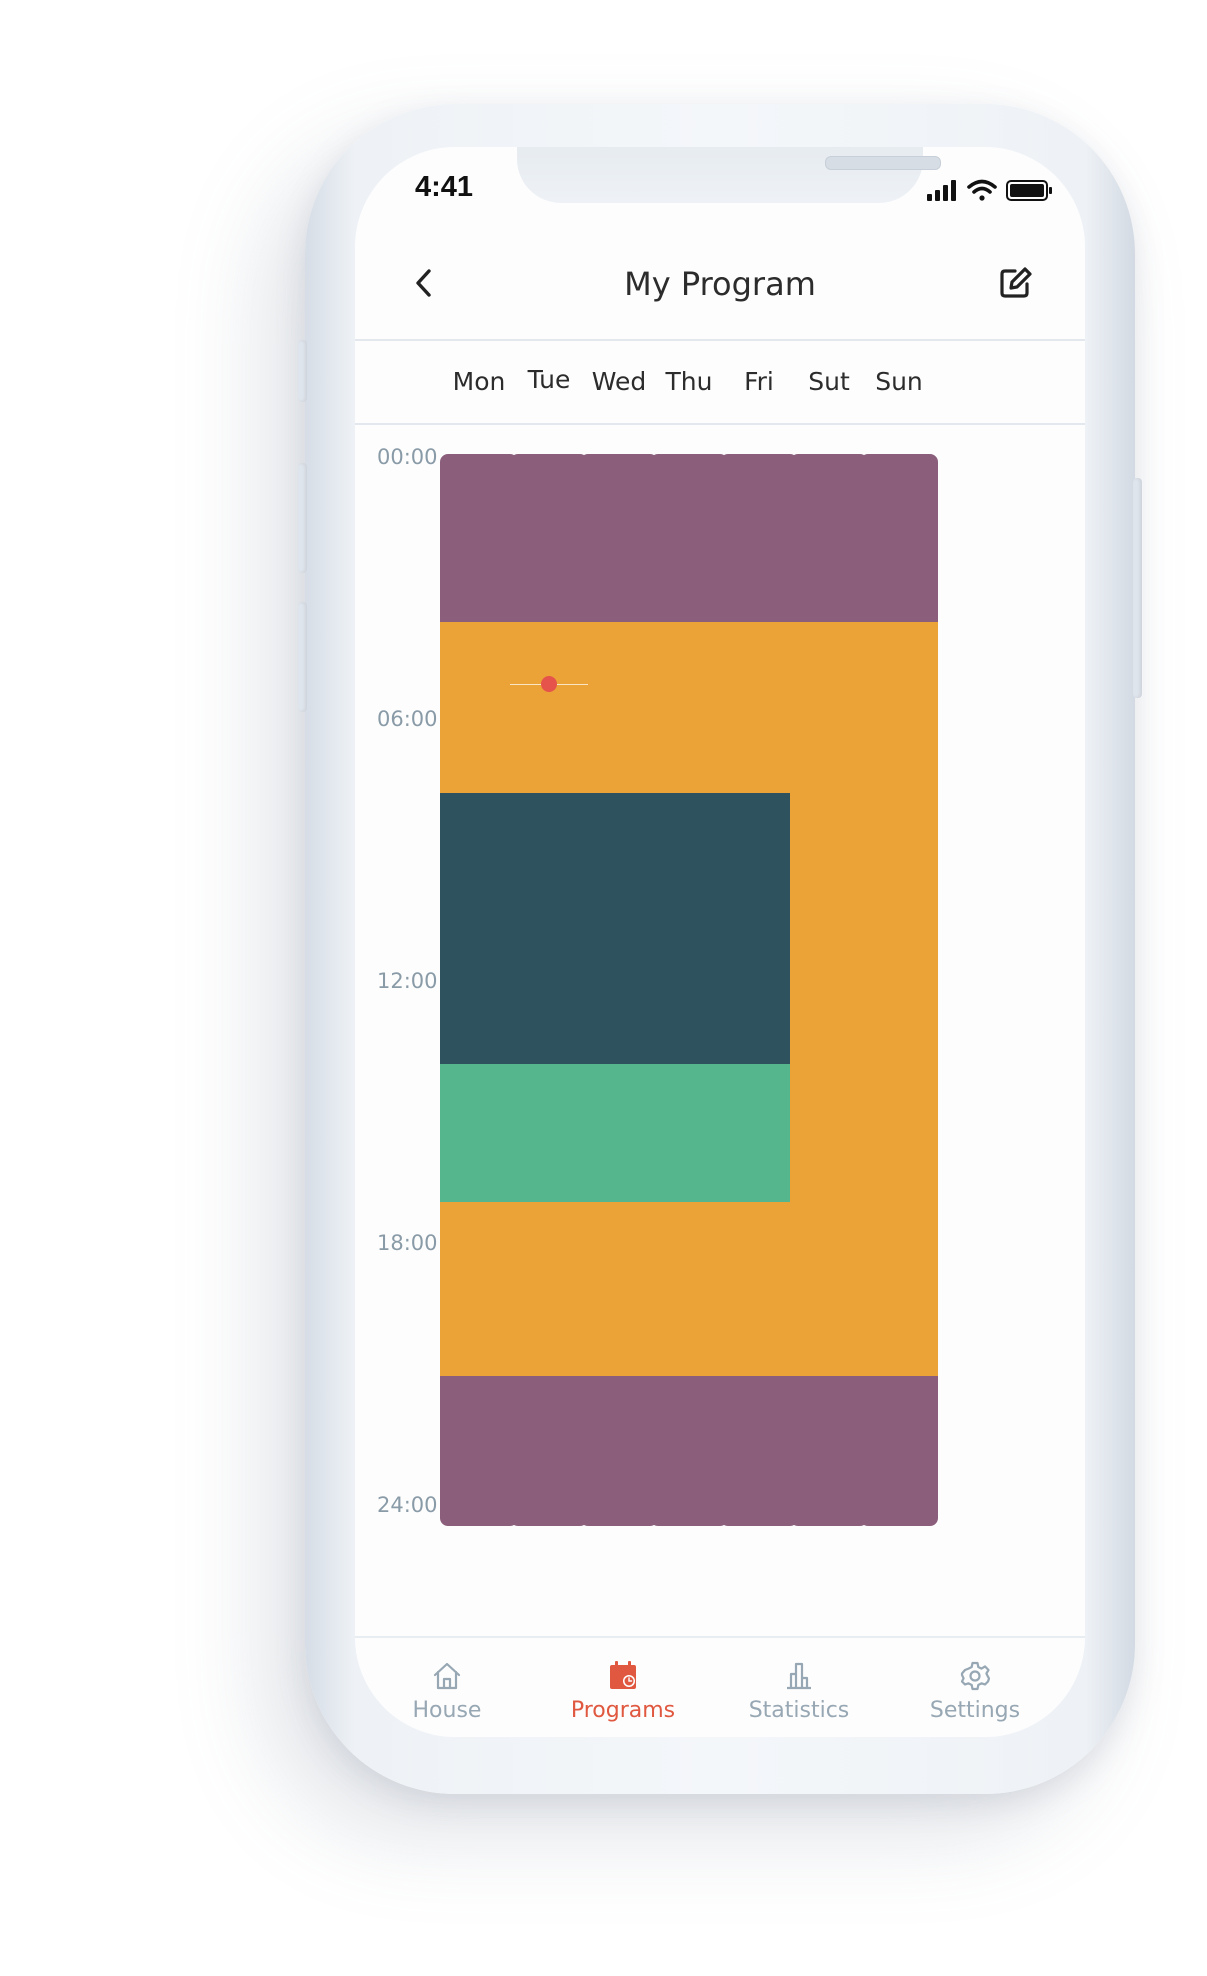  I want to click on status-icons, so click(992, 192).